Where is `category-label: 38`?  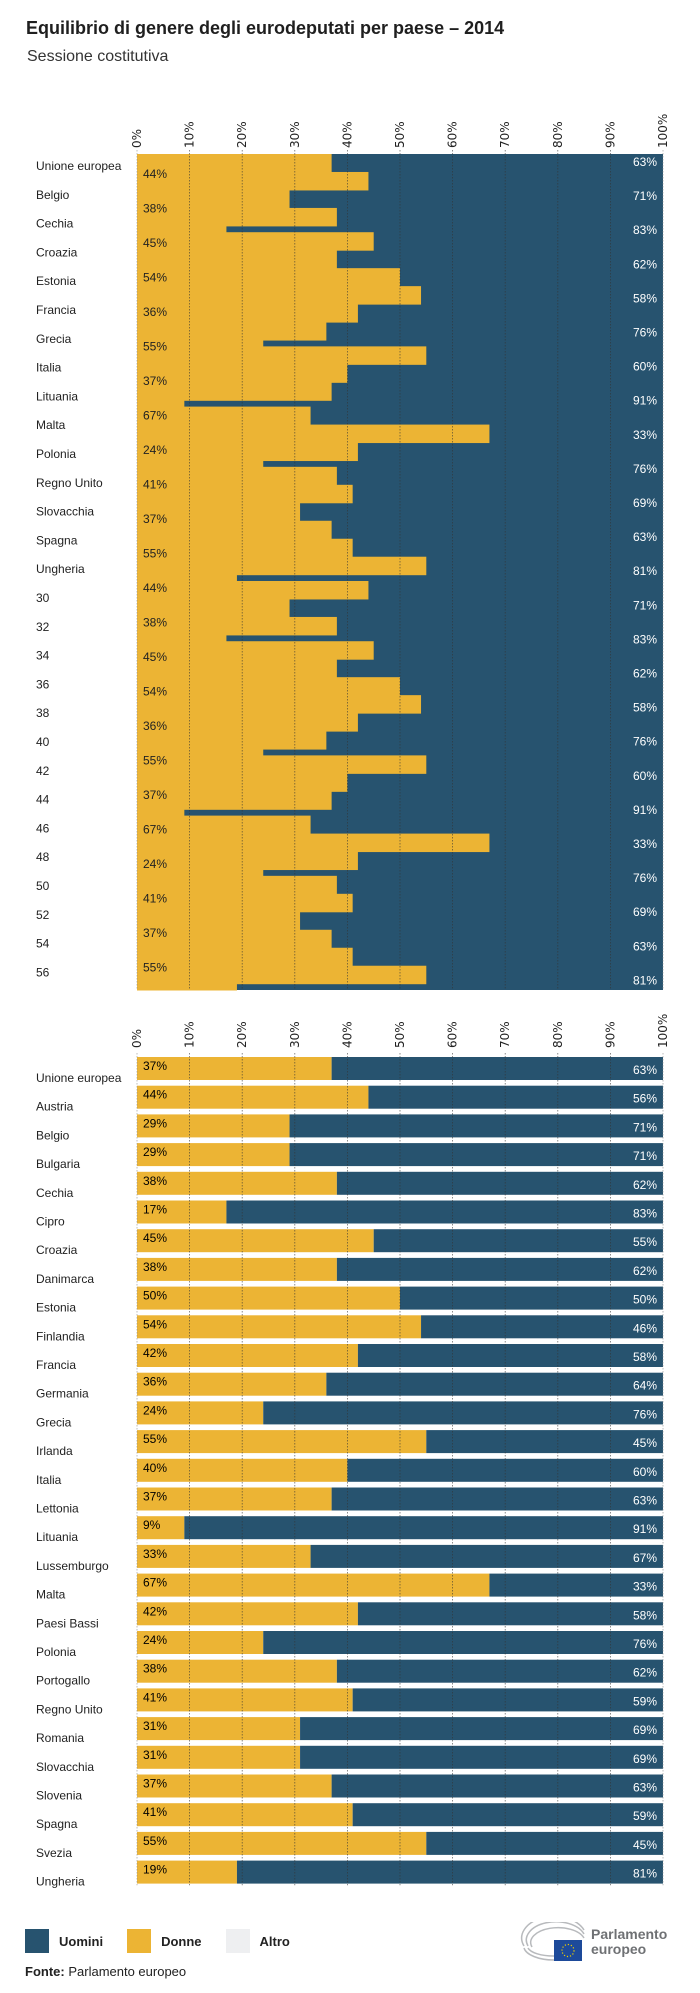 category-label: 38 is located at coordinates (43, 713).